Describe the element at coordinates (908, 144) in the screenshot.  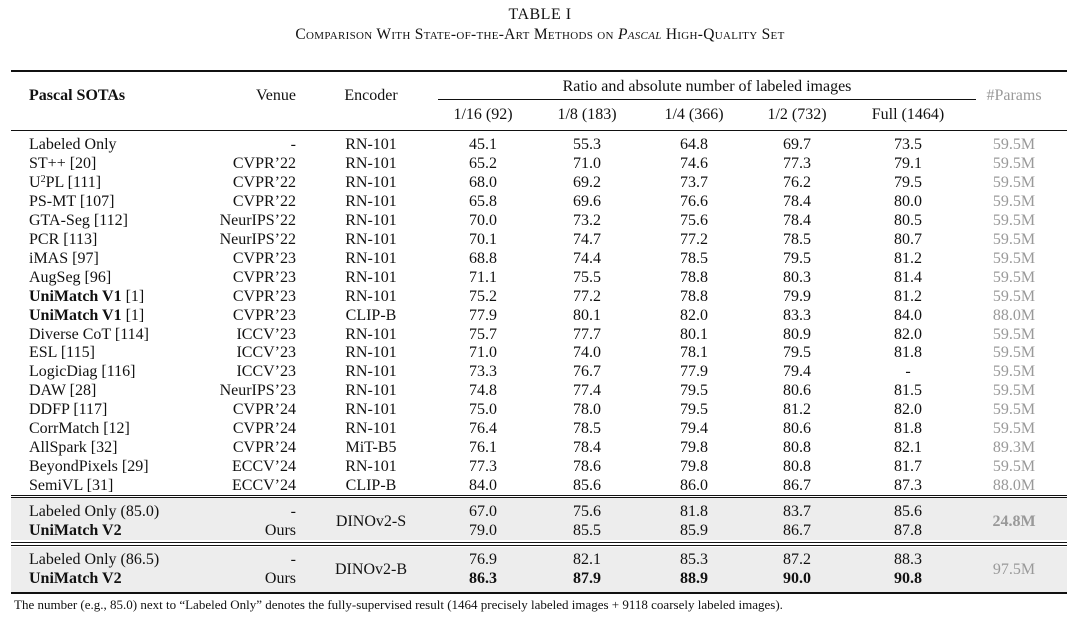
I see `result-value: 73.5` at that location.